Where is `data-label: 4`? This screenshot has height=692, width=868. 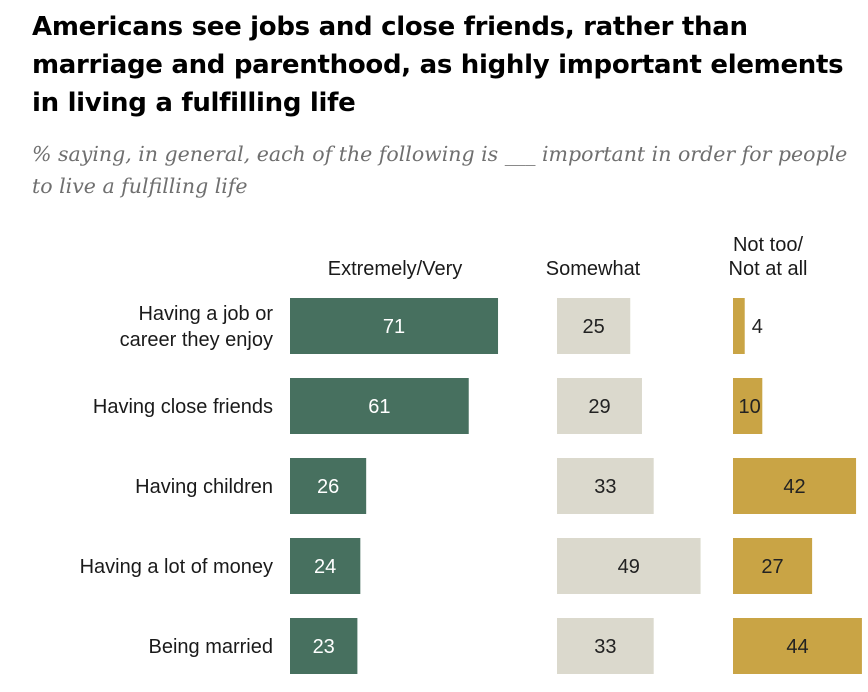
data-label: 4 is located at coordinates (757, 327).